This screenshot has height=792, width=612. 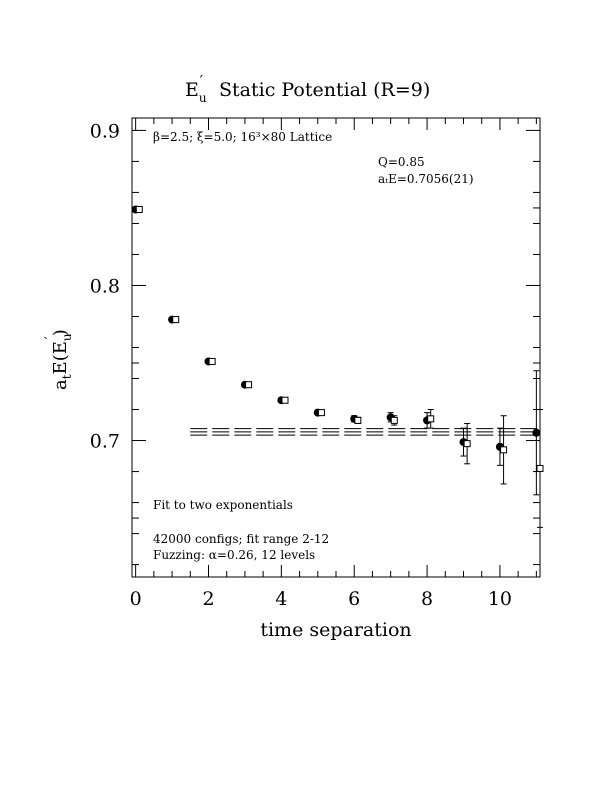 I want to click on fit-label-annotation: Fit to two exponentials, so click(x=223, y=505).